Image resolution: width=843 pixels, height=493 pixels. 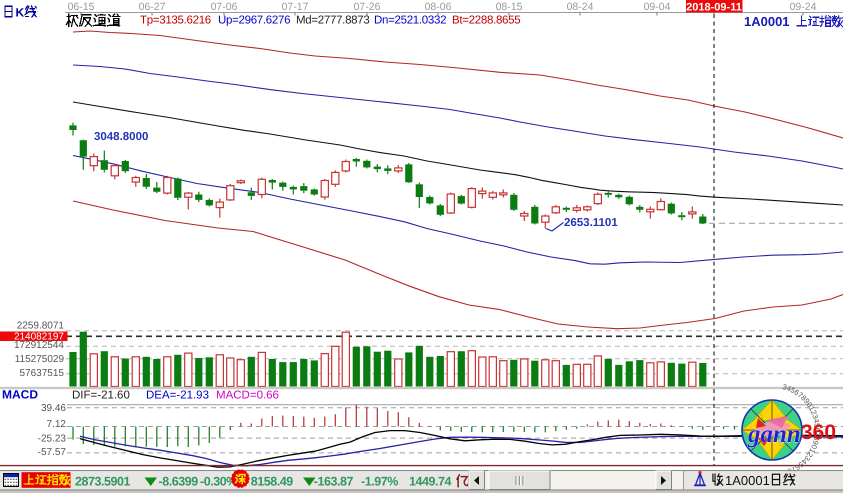 What do you see at coordinates (39, 336) in the screenshot?
I see `svg-text: 214082197` at bounding box center [39, 336].